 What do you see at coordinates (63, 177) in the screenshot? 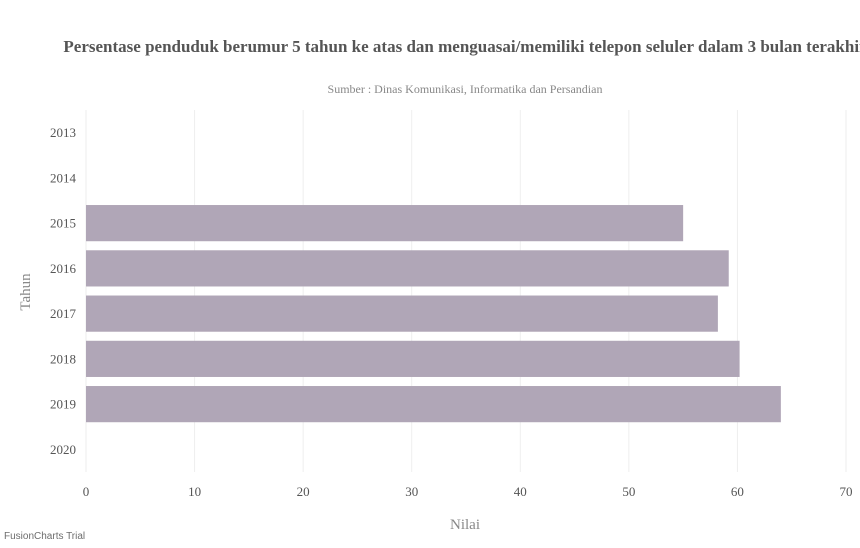
I see `y-tick-label: 2014` at bounding box center [63, 177].